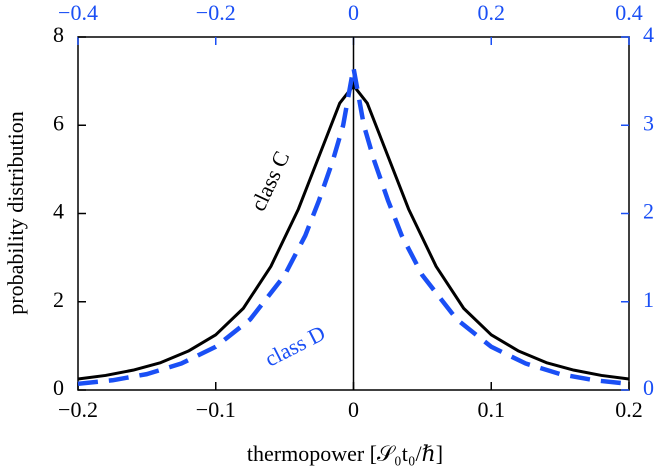 The width and height of the screenshot is (664, 473). What do you see at coordinates (353, 12) in the screenshot?
I see `x2-tick-label: 0` at bounding box center [353, 12].